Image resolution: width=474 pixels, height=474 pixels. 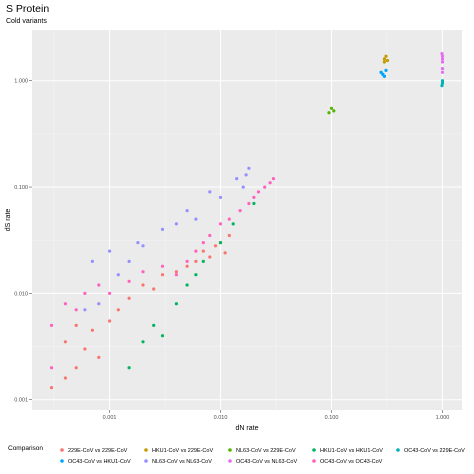 What do you see at coordinates (221, 418) in the screenshot?
I see `x-tick-label: 0.010` at bounding box center [221, 418].